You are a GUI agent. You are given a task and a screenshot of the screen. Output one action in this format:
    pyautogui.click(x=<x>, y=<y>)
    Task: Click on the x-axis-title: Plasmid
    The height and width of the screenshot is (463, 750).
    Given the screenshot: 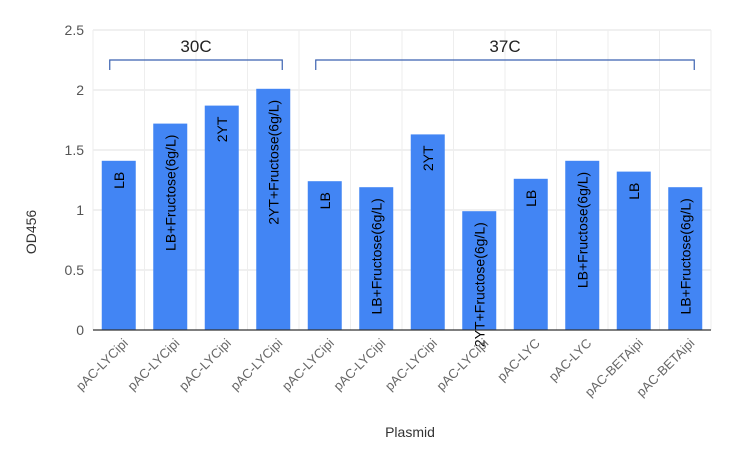 What is the action you would take?
    pyautogui.click(x=410, y=432)
    